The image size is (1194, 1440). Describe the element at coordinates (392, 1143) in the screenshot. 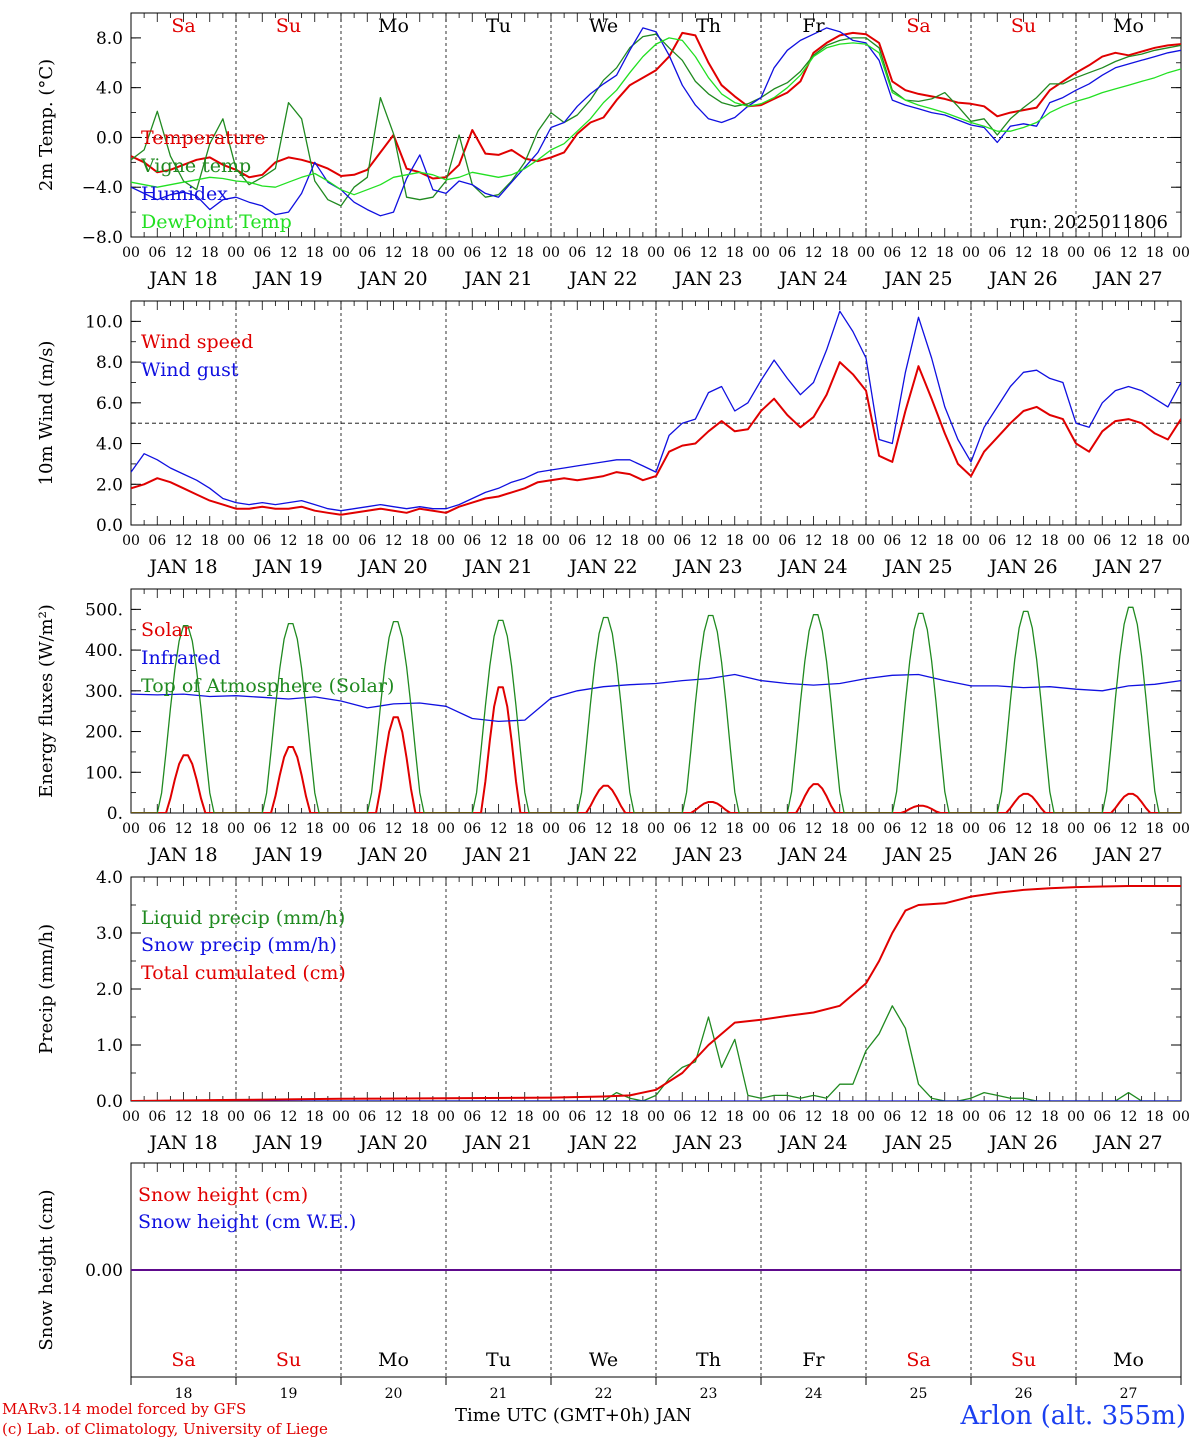

I see `date-label: JAN 20` at that location.